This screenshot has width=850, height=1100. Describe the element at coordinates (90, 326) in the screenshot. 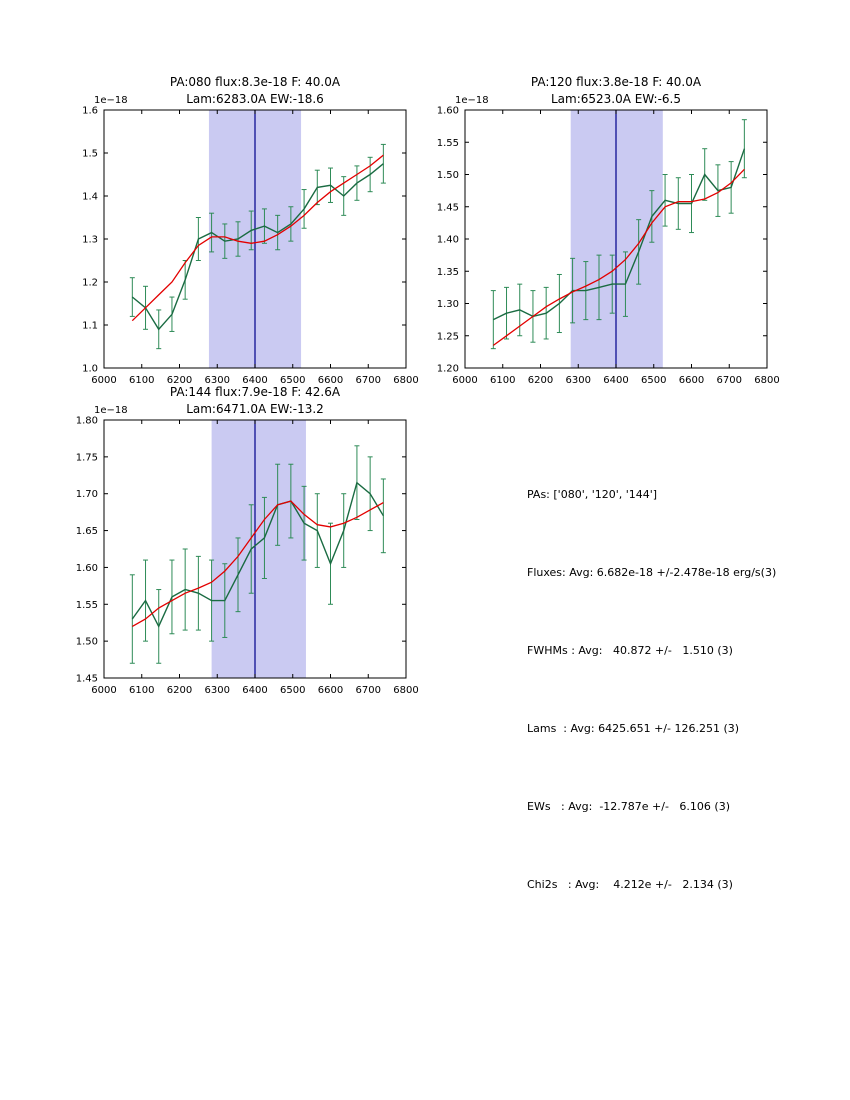

I see `y-tick-label: 1.1` at that location.